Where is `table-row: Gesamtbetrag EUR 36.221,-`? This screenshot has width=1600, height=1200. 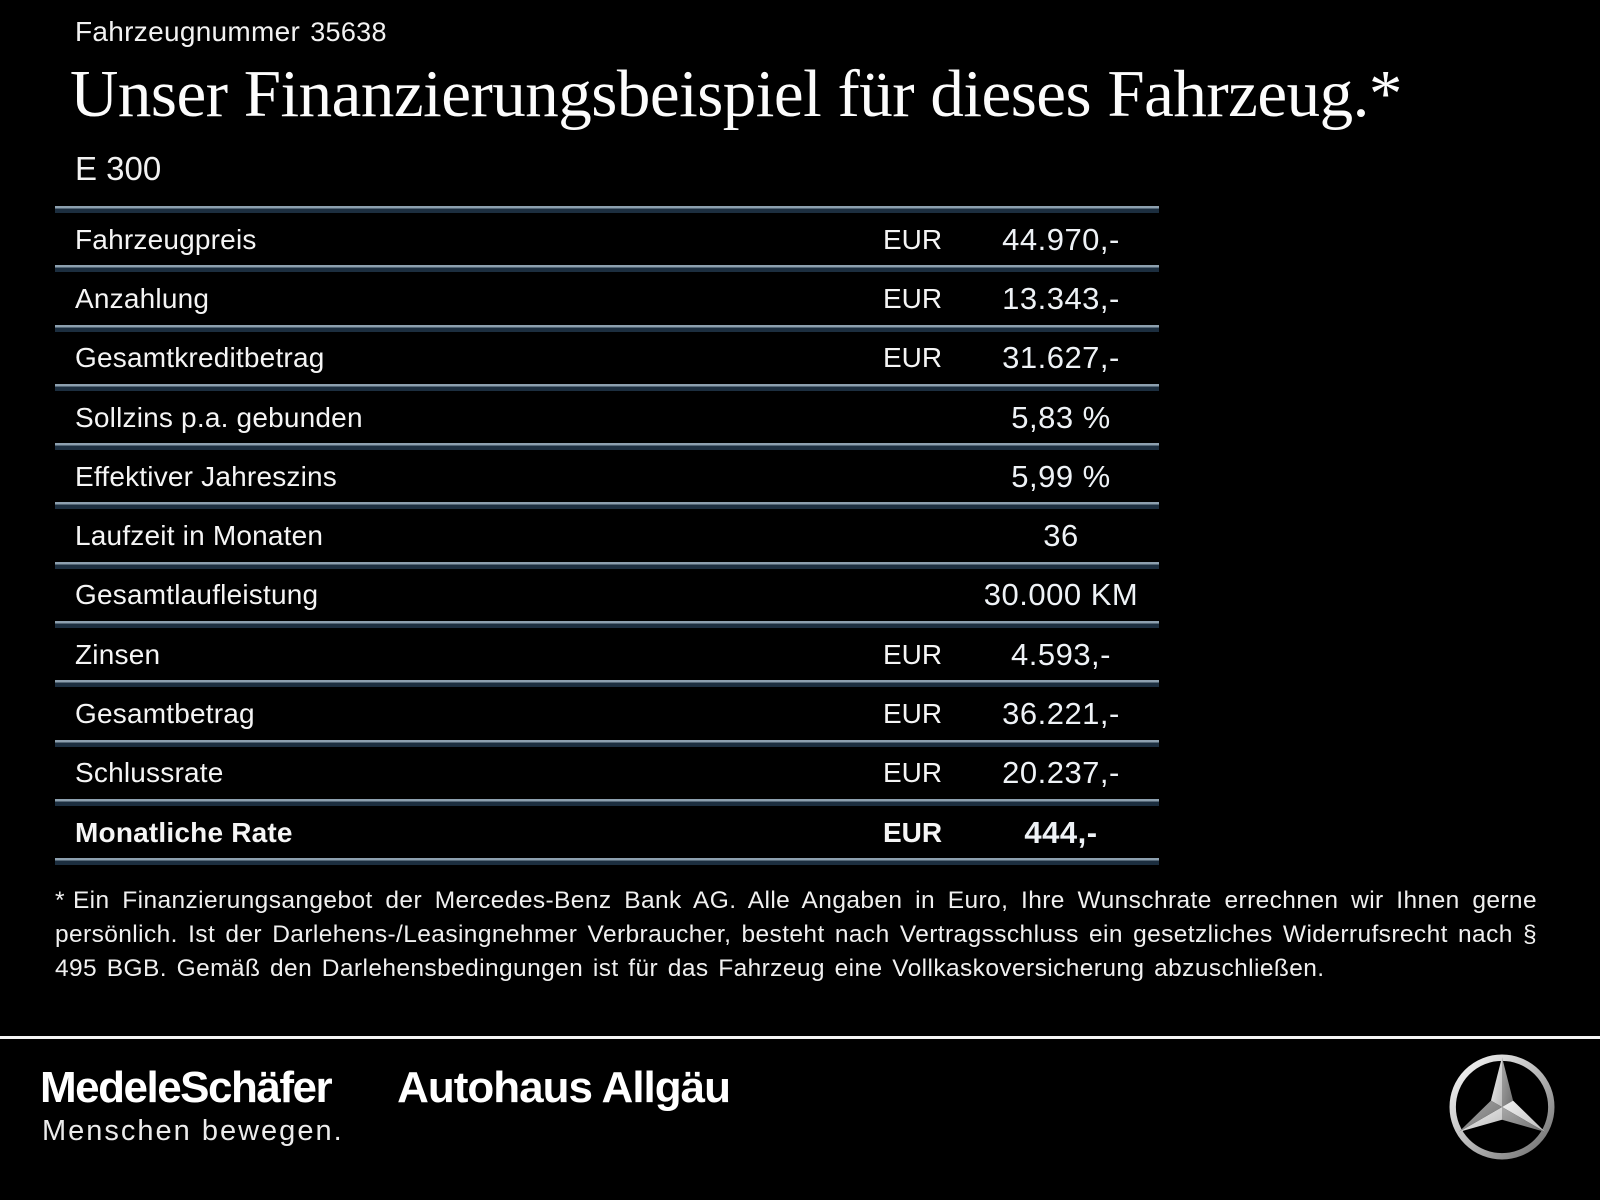 table-row: Gesamtbetrag EUR 36.221,- is located at coordinates (607, 713).